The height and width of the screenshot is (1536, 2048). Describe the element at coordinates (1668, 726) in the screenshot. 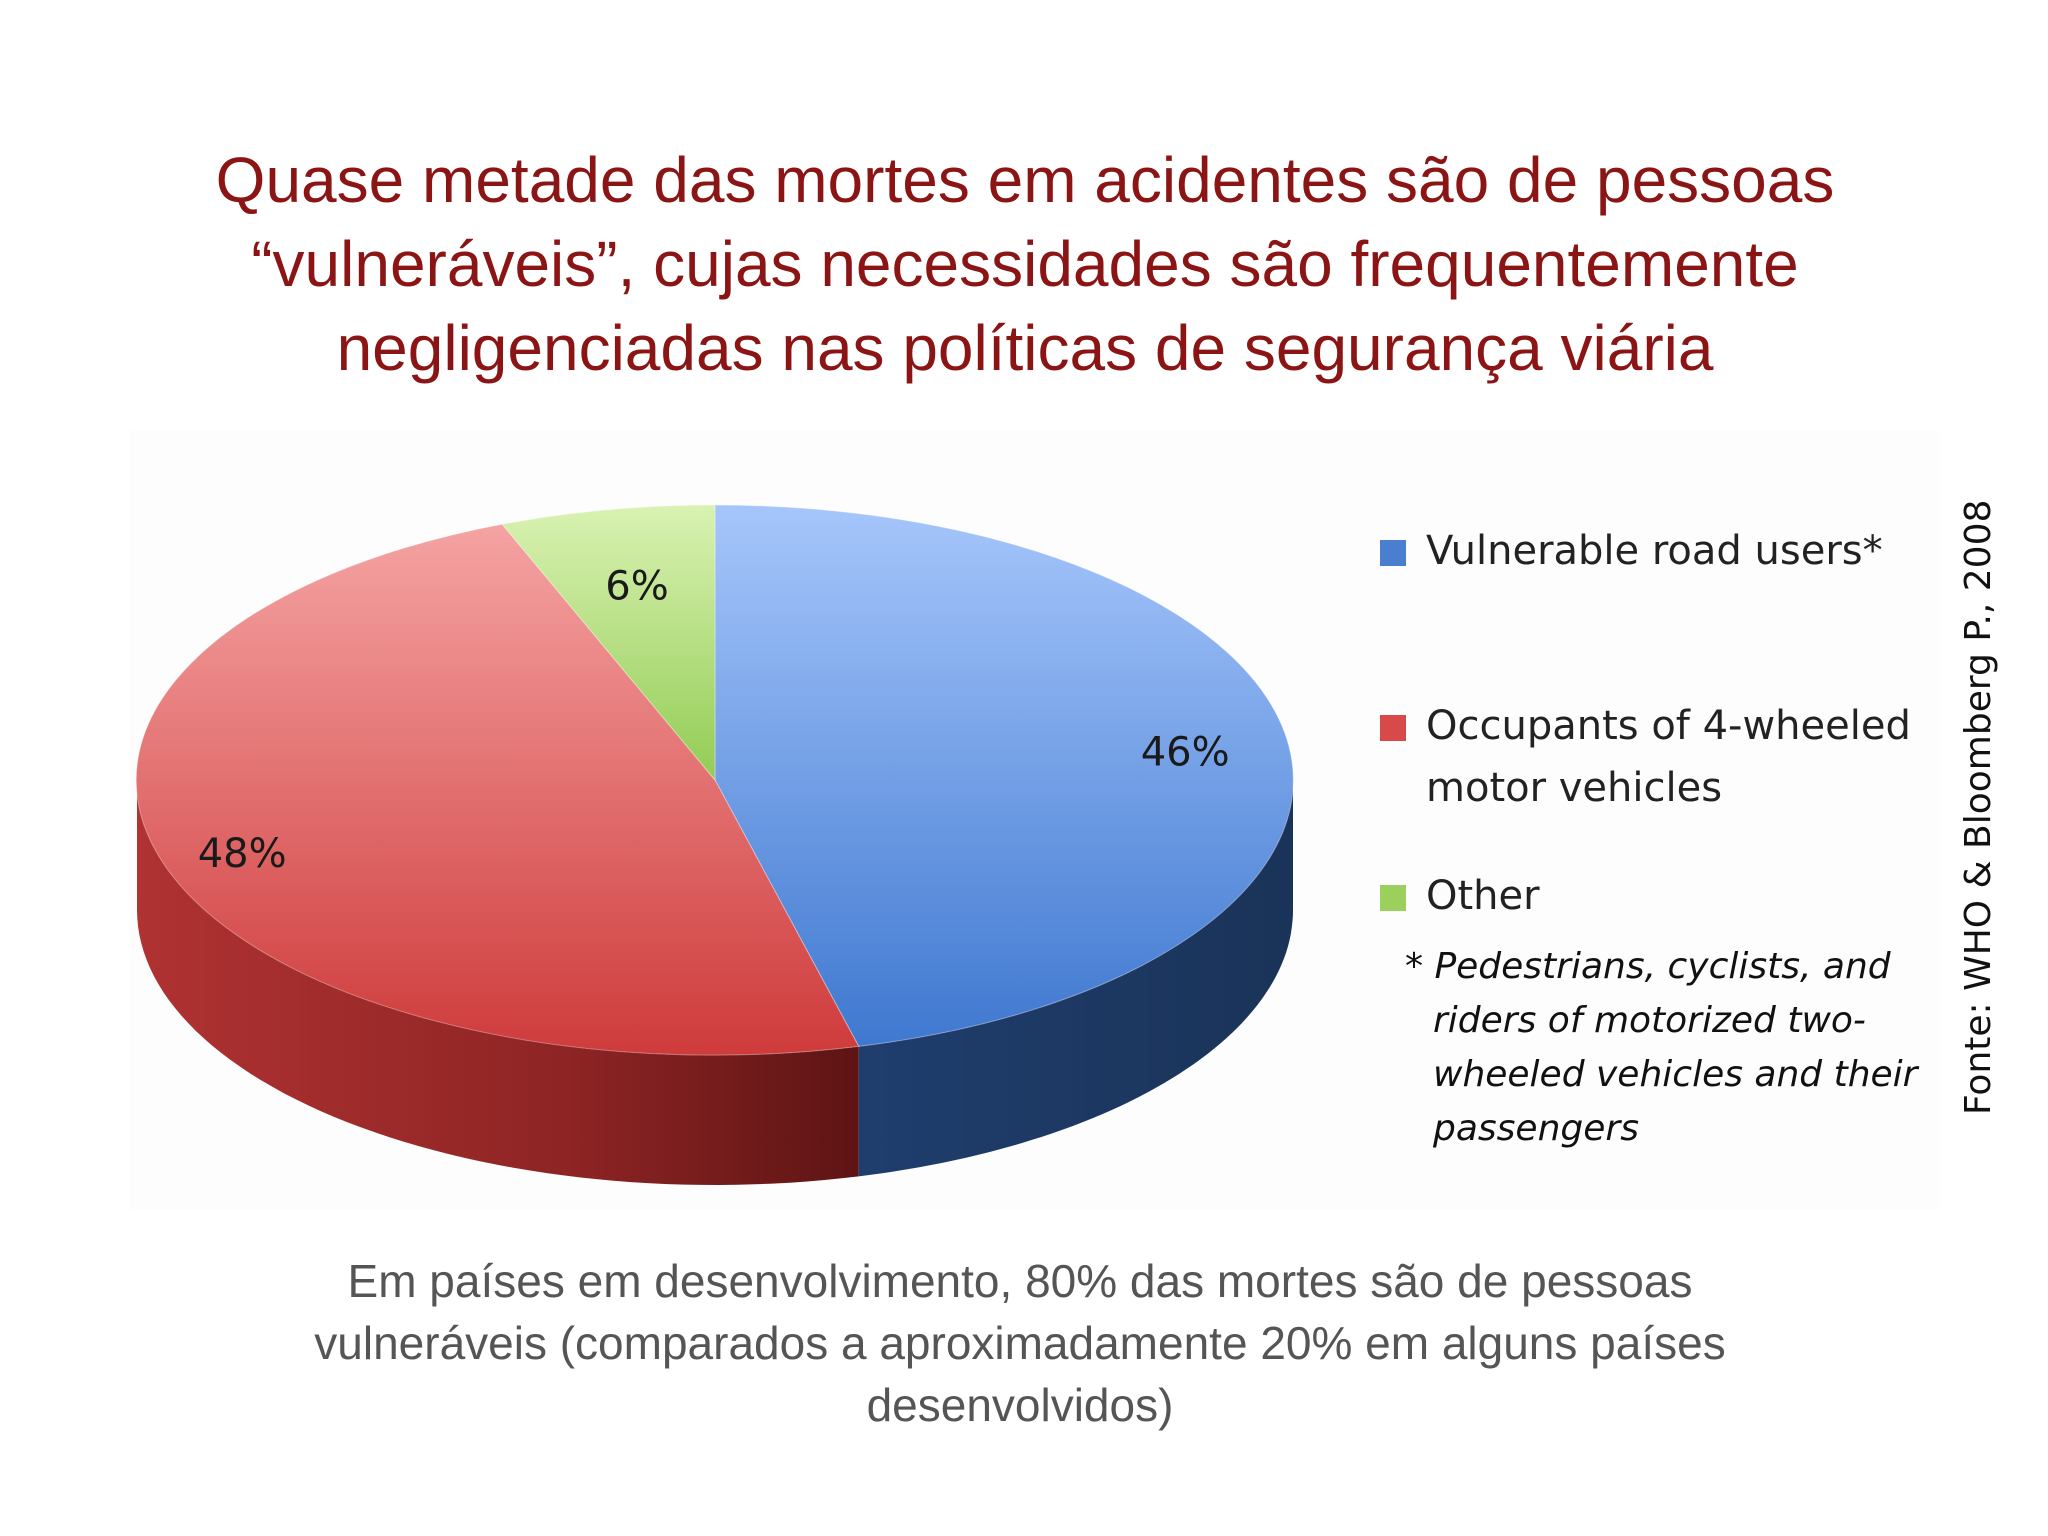

I see `legend-label-line: Occupants of 4-wheeled` at that location.